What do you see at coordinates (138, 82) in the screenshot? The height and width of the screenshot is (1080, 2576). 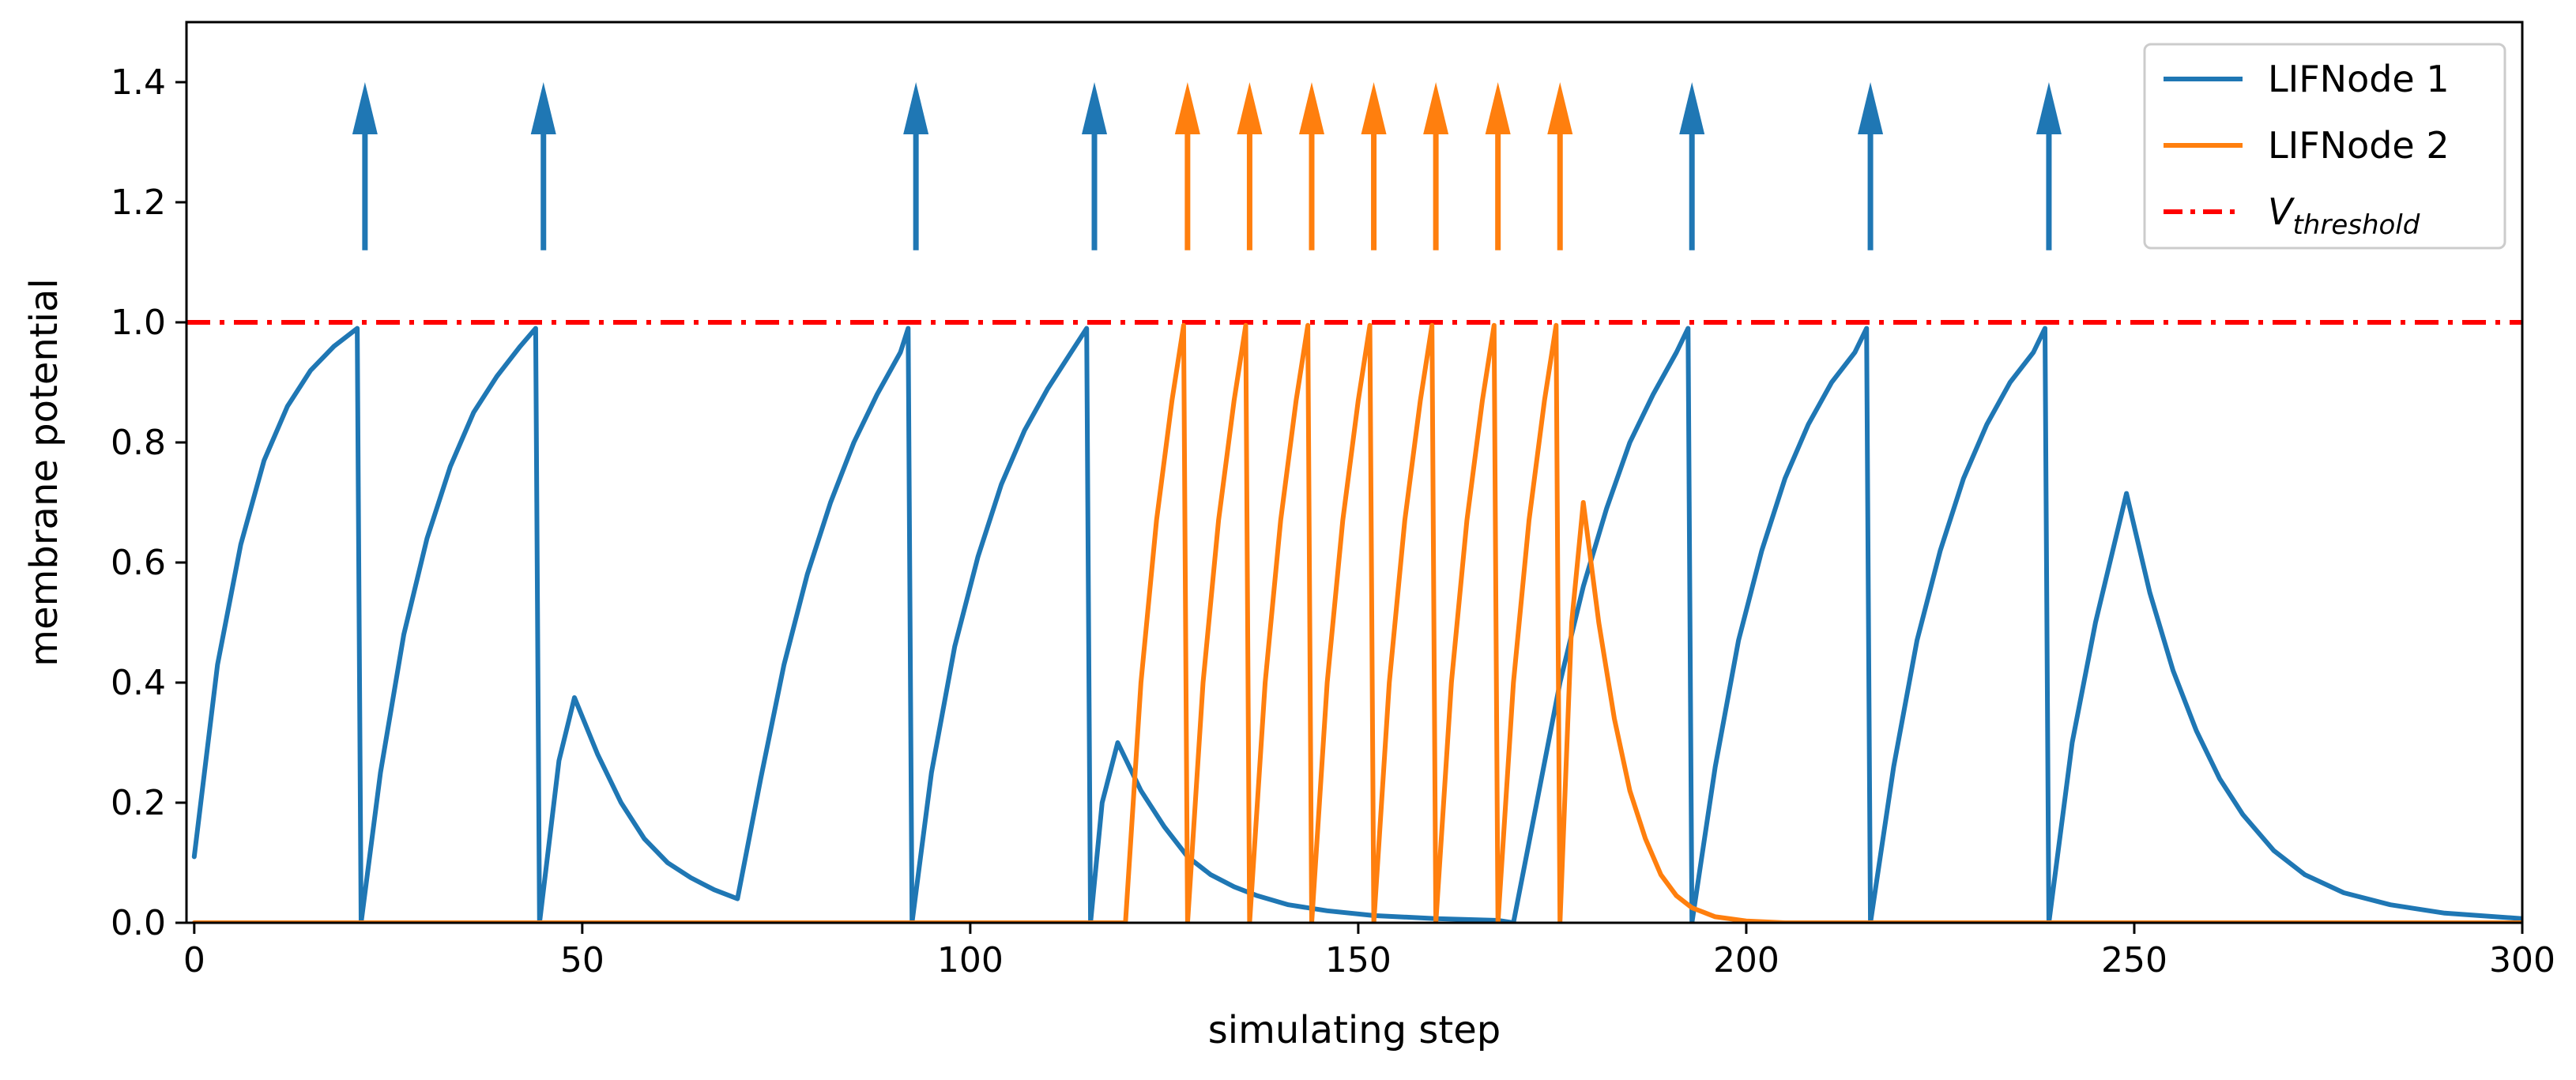 I see `y-tick-label: 1.4` at bounding box center [138, 82].